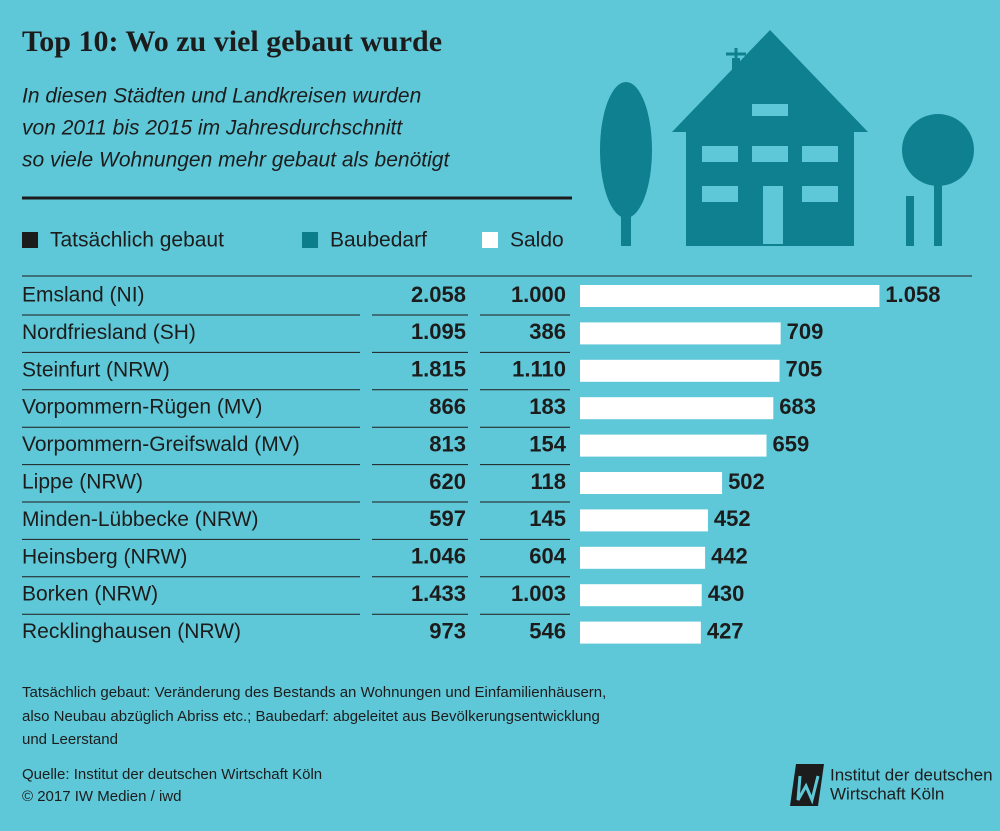 The height and width of the screenshot is (831, 1000). Describe the element at coordinates (101, 796) in the screenshot. I see `source: © 2017 IW Medien / iwd` at that location.